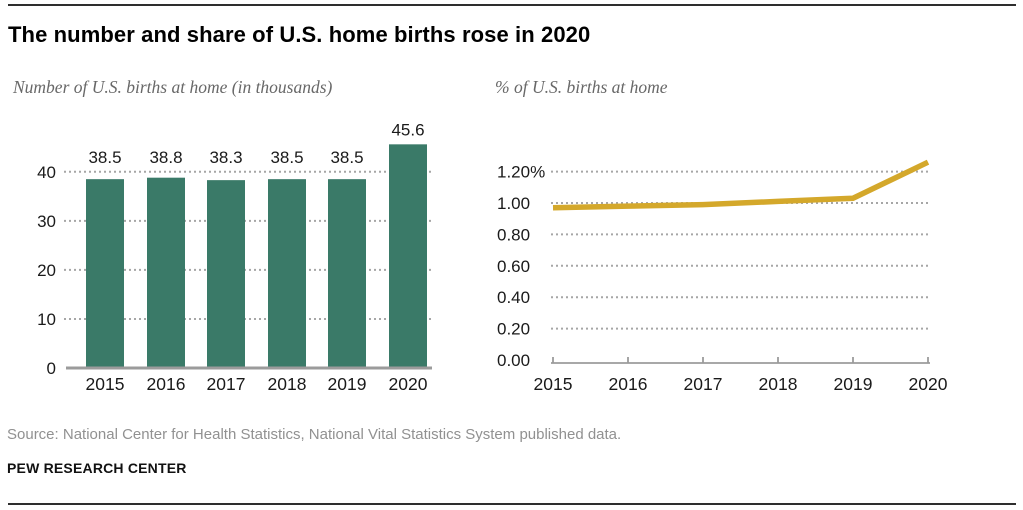  What do you see at coordinates (581, 87) in the screenshot?
I see `line-chart-title: % of U.S. births at home` at bounding box center [581, 87].